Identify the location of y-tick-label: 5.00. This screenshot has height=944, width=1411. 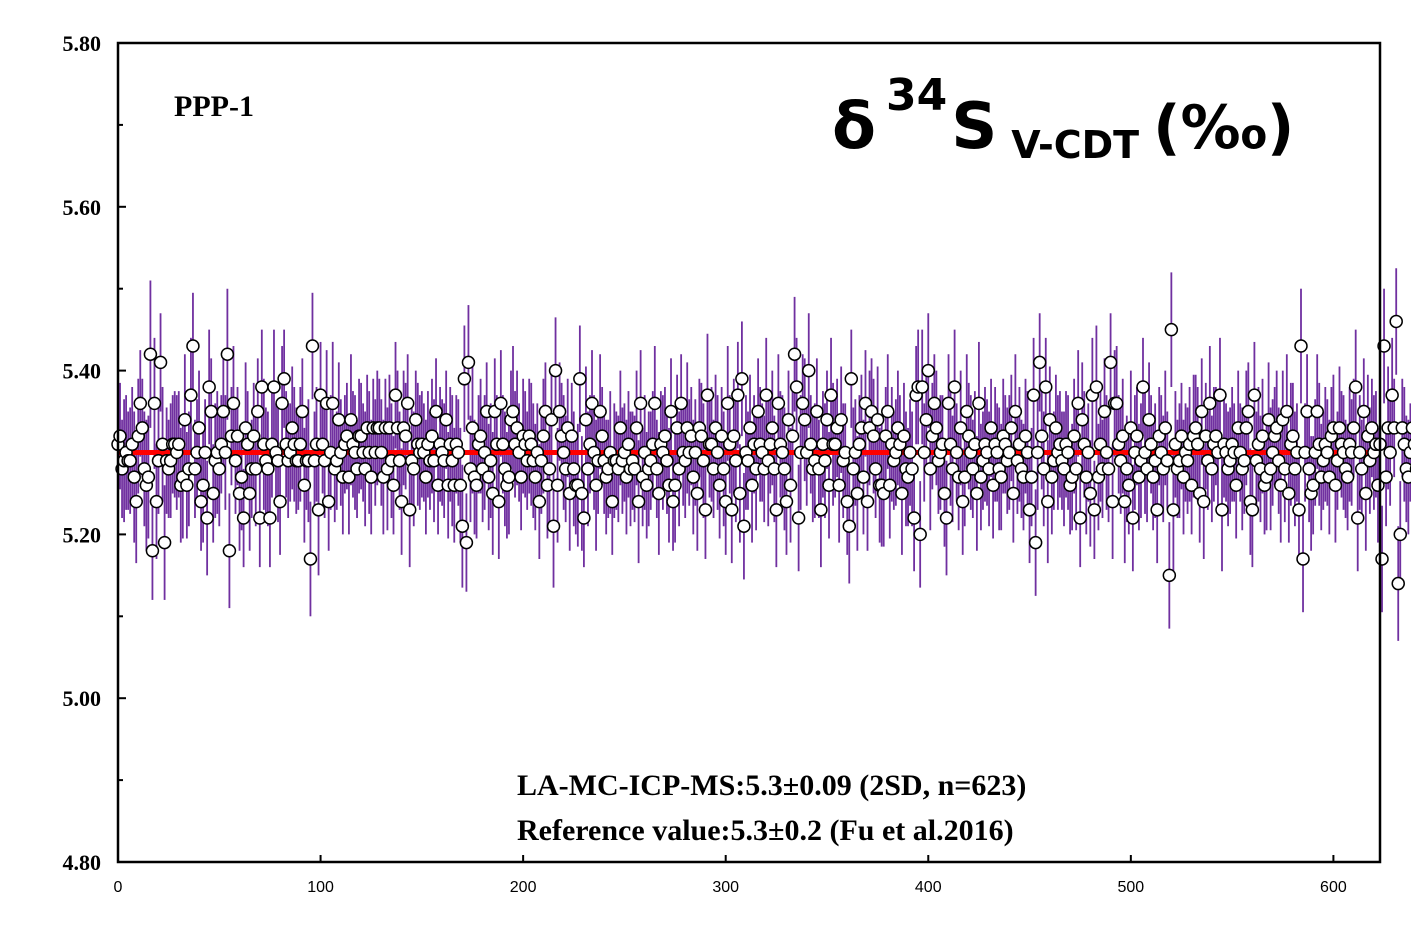
(82, 698).